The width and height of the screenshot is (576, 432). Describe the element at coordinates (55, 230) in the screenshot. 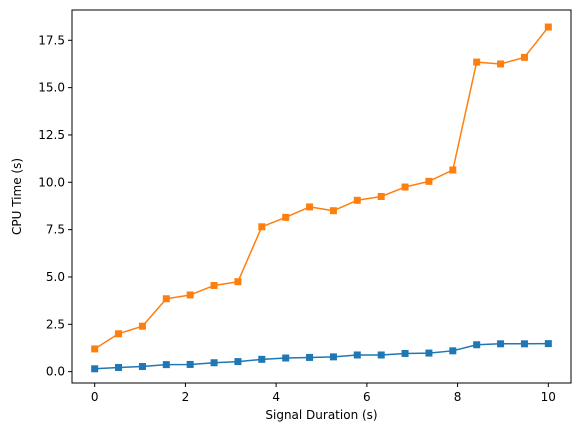

I see `y-tick-label: 7.5` at that location.